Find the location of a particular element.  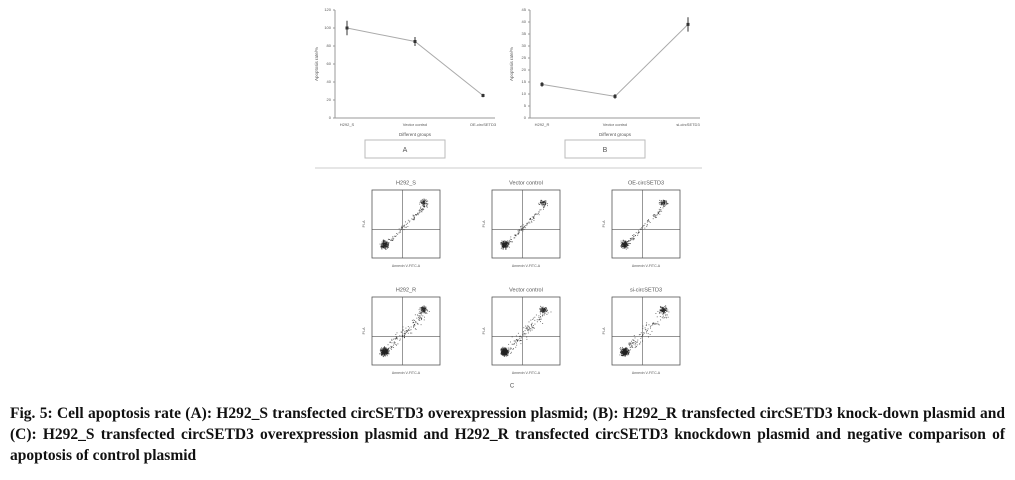

flow-x-label: Annexin V-FITC-A is located at coordinates (526, 266).